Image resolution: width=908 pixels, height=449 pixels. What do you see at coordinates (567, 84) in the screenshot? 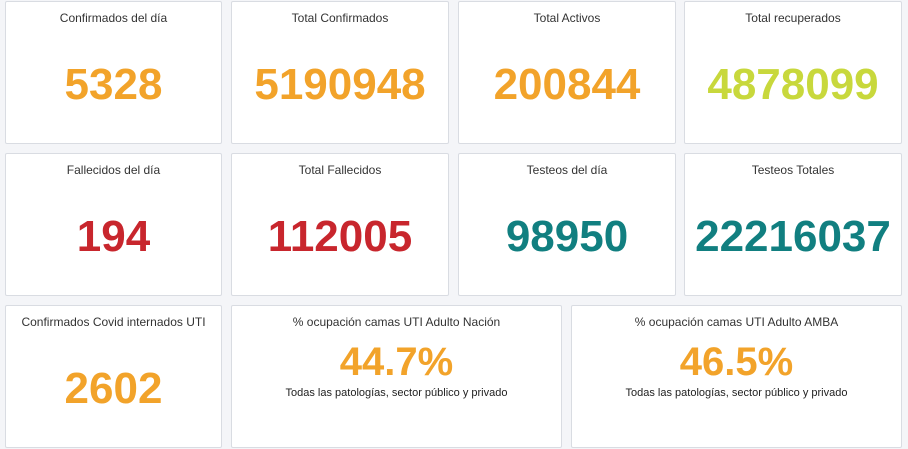
I see `card-value: 200844` at bounding box center [567, 84].